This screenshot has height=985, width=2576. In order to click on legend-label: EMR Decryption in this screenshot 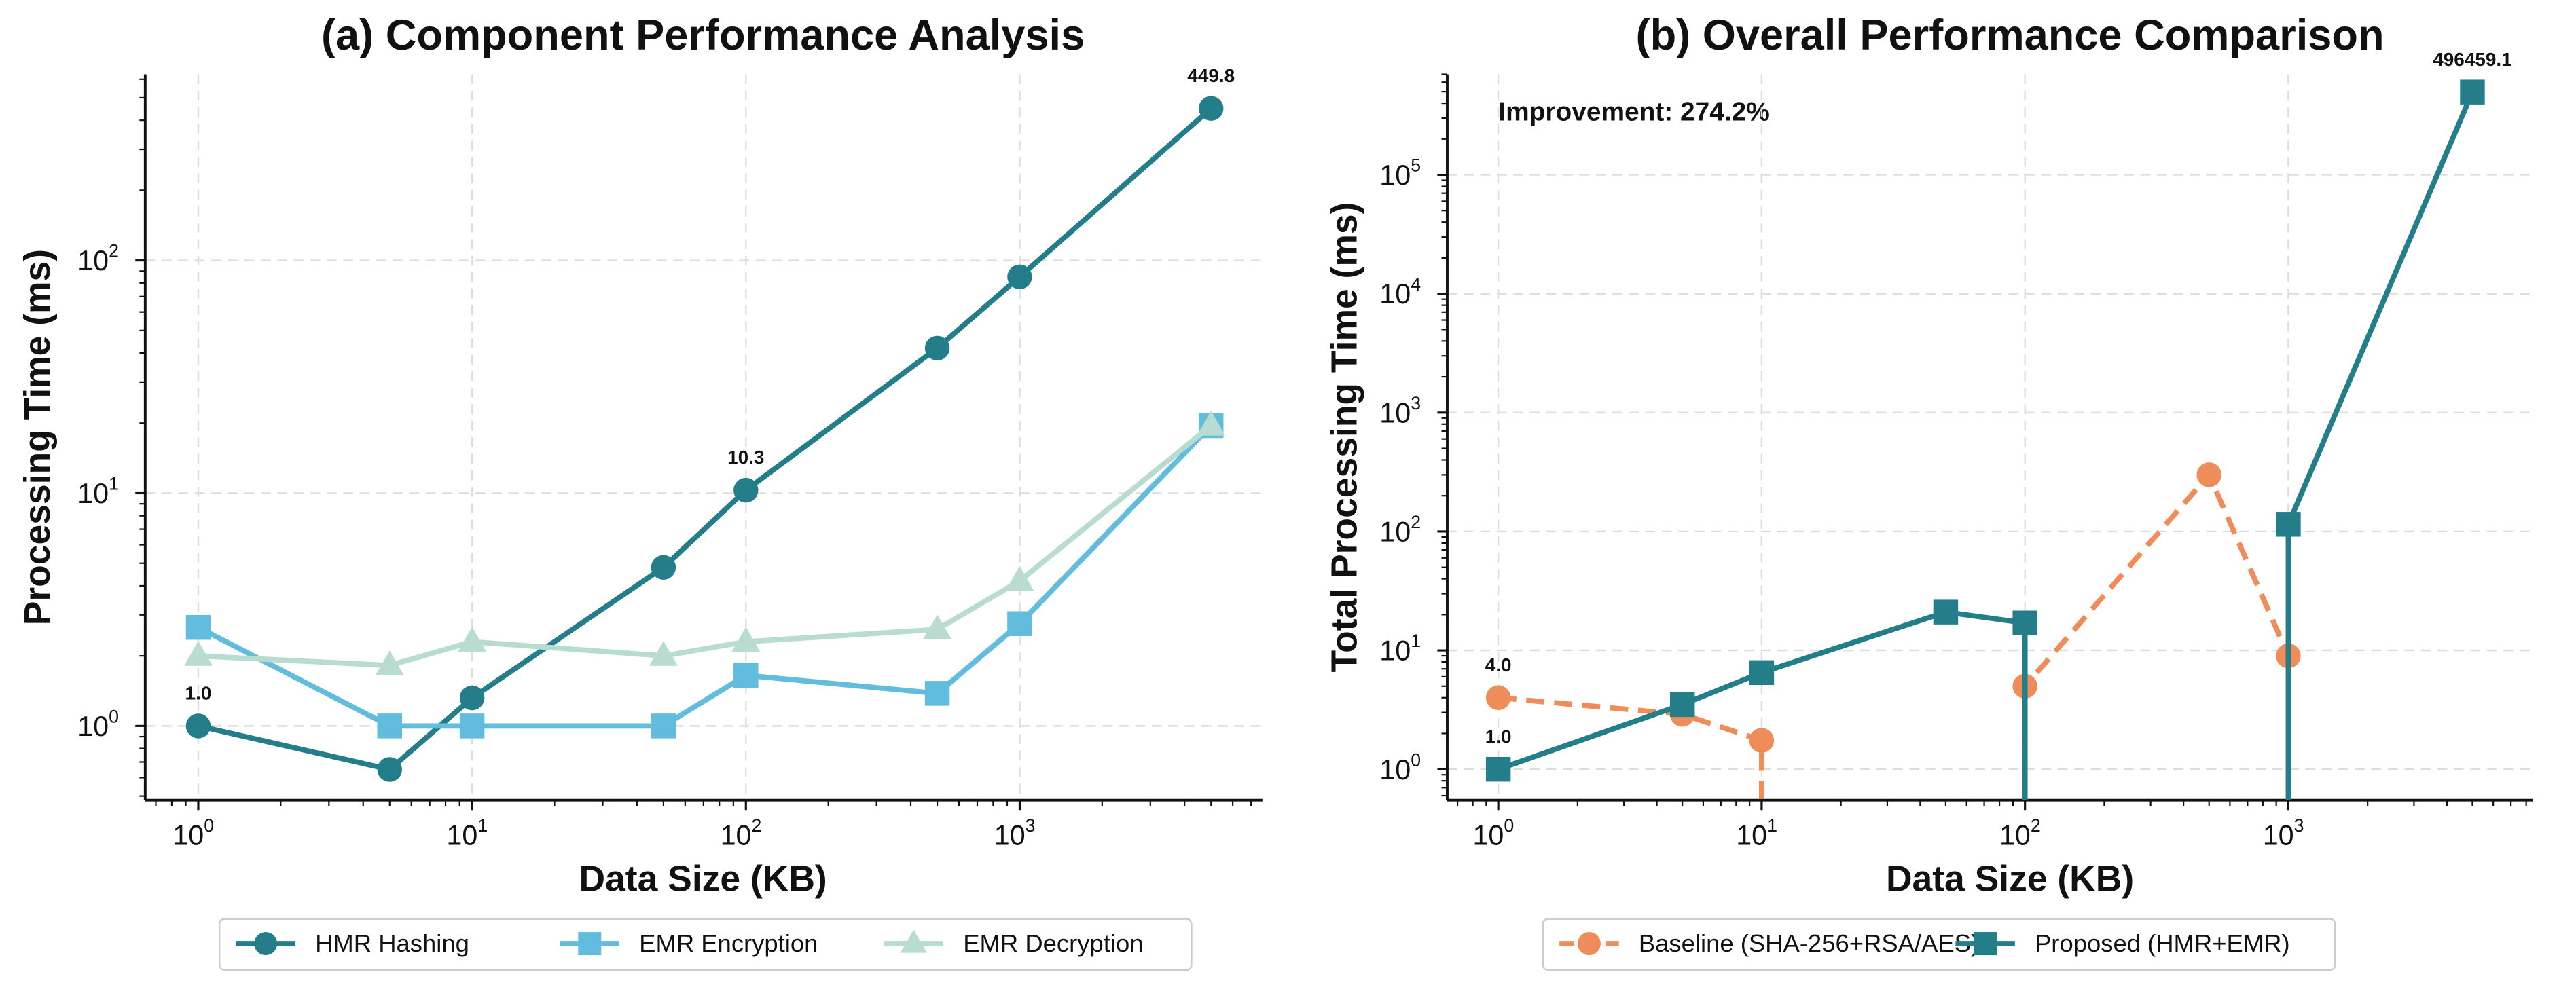, I will do `click(1053, 943)`.